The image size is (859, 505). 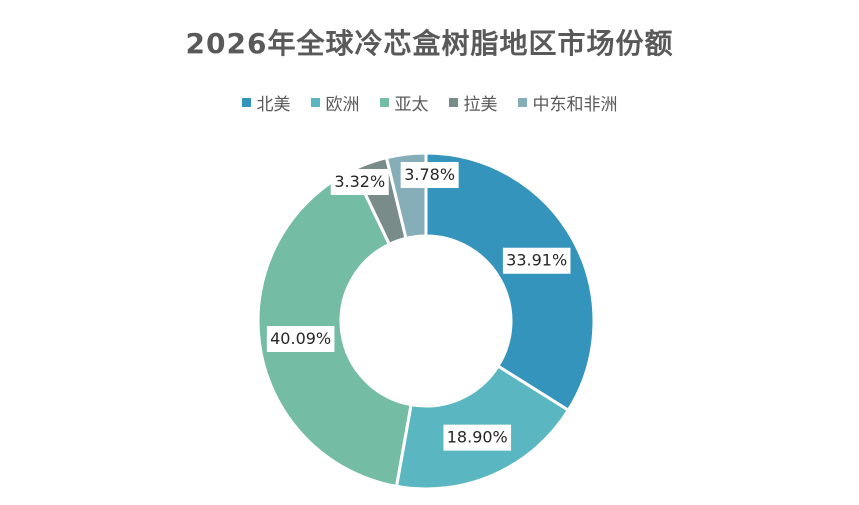 I want to click on legend-label: 北美, so click(x=273, y=105).